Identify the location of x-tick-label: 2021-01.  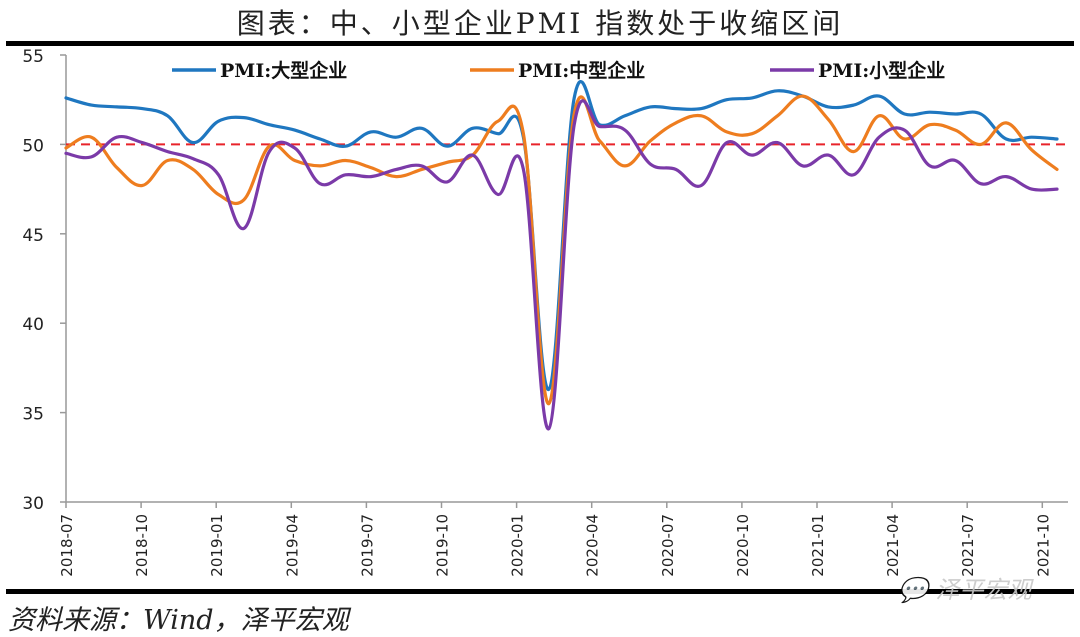
(818, 545).